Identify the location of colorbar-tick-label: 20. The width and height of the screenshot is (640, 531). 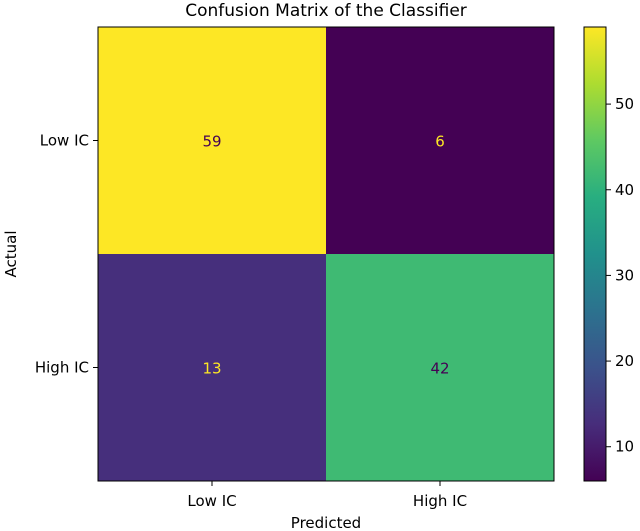
(624, 361).